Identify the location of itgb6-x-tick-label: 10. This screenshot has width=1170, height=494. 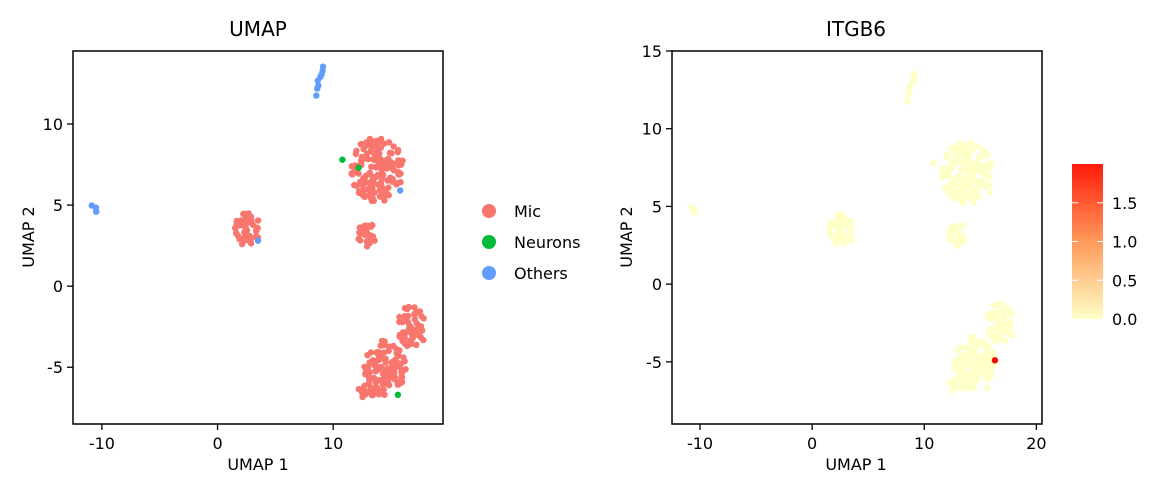
(924, 443).